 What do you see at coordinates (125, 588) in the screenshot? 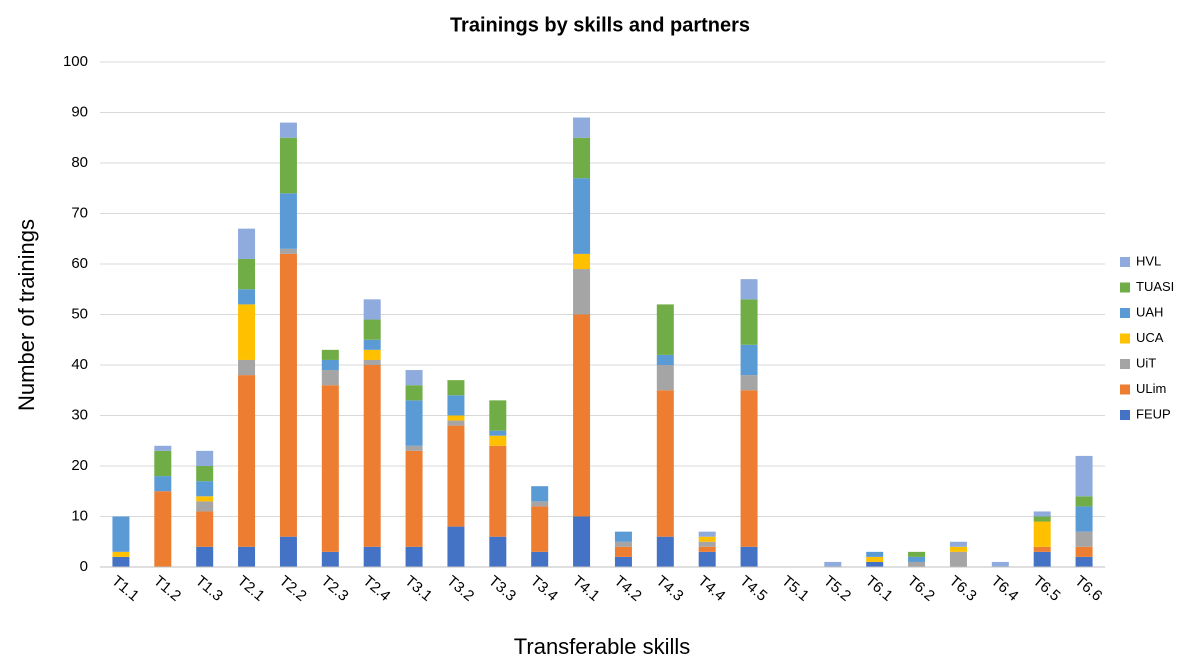
I see `x-tick-label: T1.1` at bounding box center [125, 588].